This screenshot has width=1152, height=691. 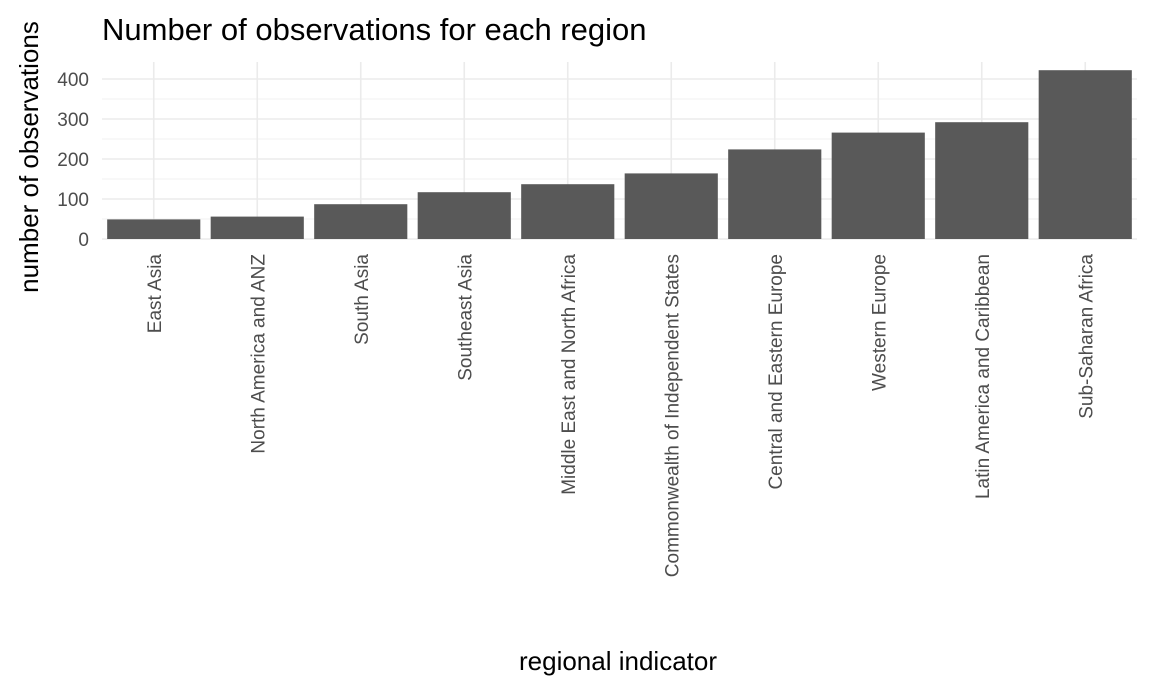 What do you see at coordinates (374, 29) in the screenshot?
I see `chart-title: Number of observations for each region` at bounding box center [374, 29].